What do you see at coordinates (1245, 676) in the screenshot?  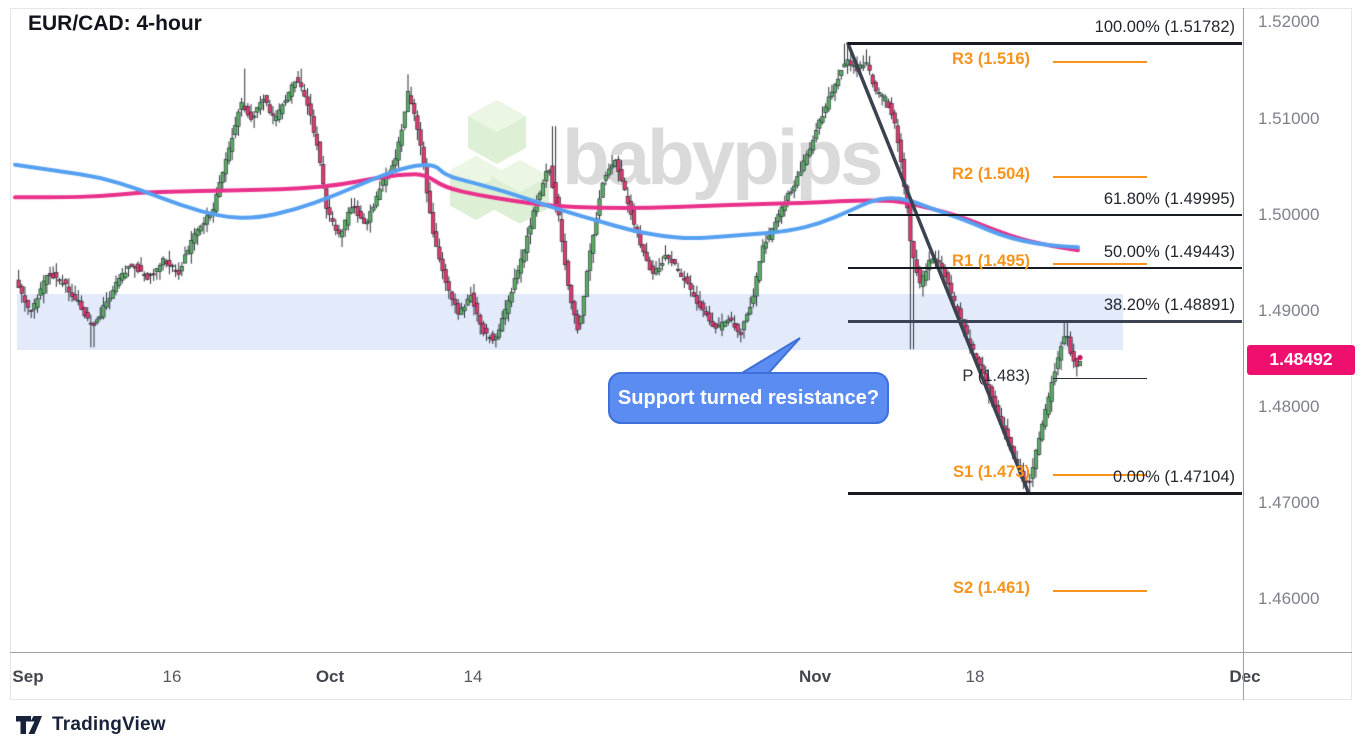 I see `time-axis-label: Dec` at bounding box center [1245, 676].